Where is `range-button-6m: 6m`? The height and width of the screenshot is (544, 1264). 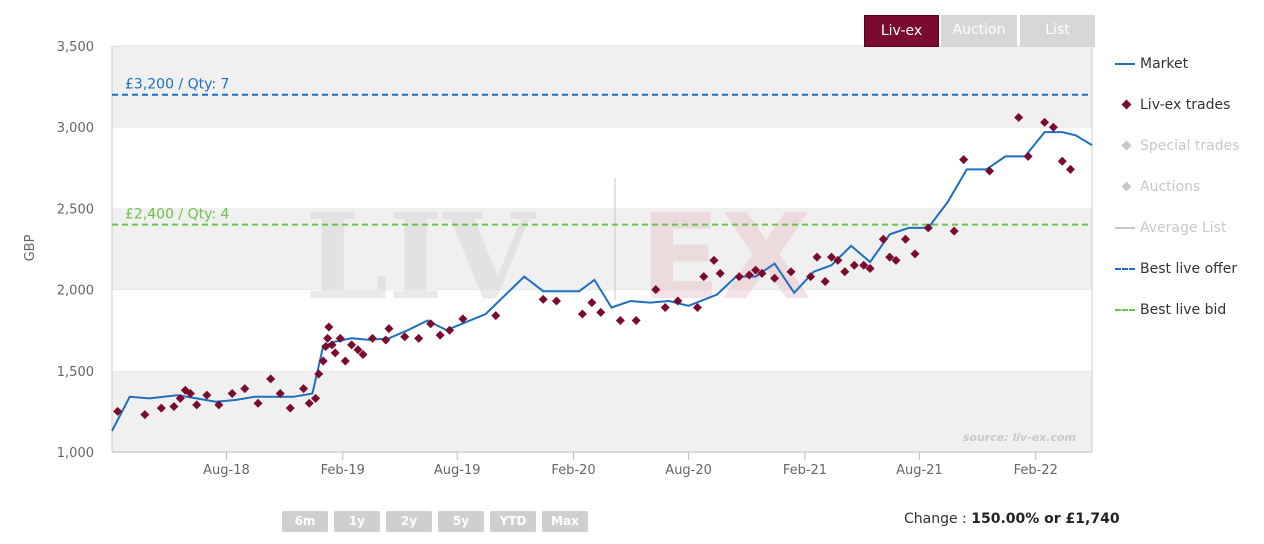 range-button-6m: 6m is located at coordinates (305, 521).